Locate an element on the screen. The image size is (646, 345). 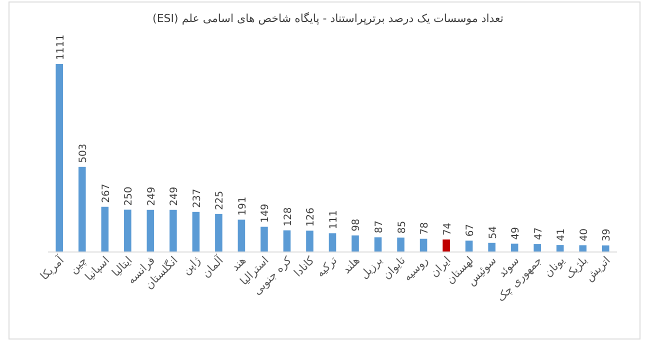
data-label: 40 is located at coordinates (584, 235).